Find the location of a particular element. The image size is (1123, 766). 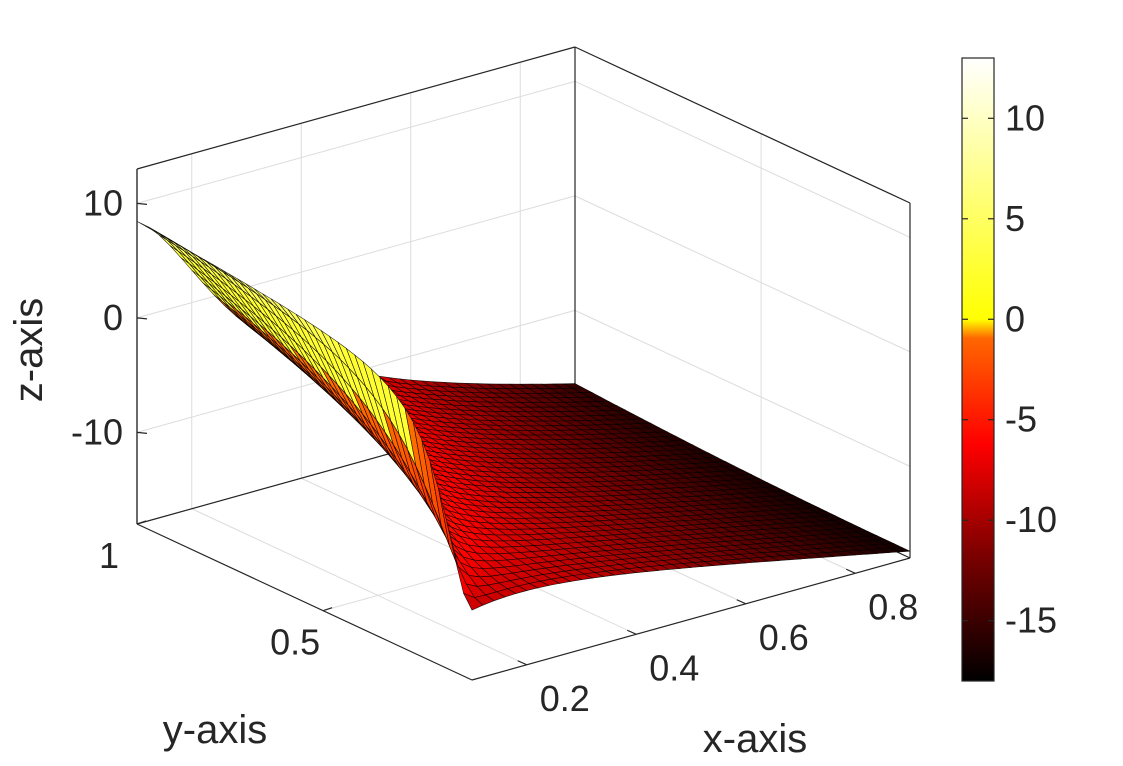

colorbar-tick-label: 0 is located at coordinates (1015, 318).